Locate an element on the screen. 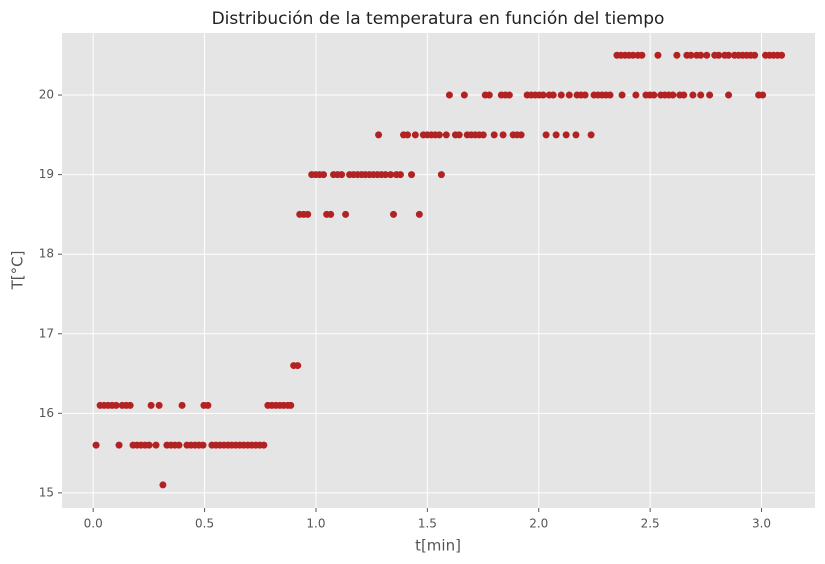  x-axis-label: t[min] is located at coordinates (438, 546).